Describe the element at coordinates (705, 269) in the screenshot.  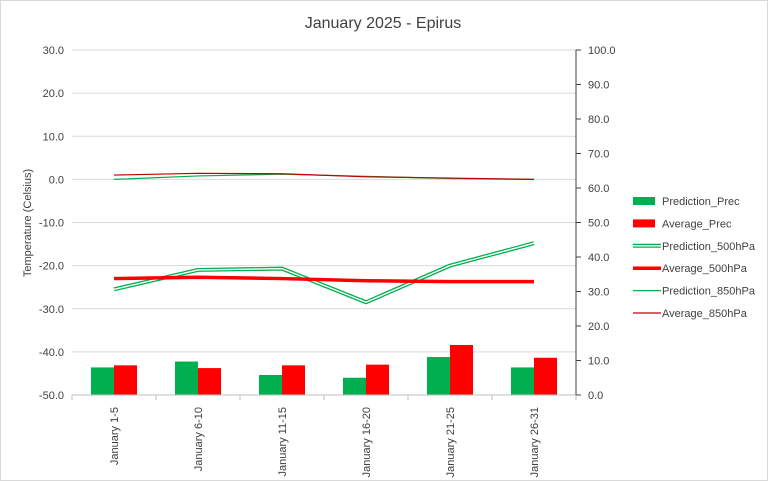
I see `legend-average-500hpa-label: Average_500hPa` at that location.